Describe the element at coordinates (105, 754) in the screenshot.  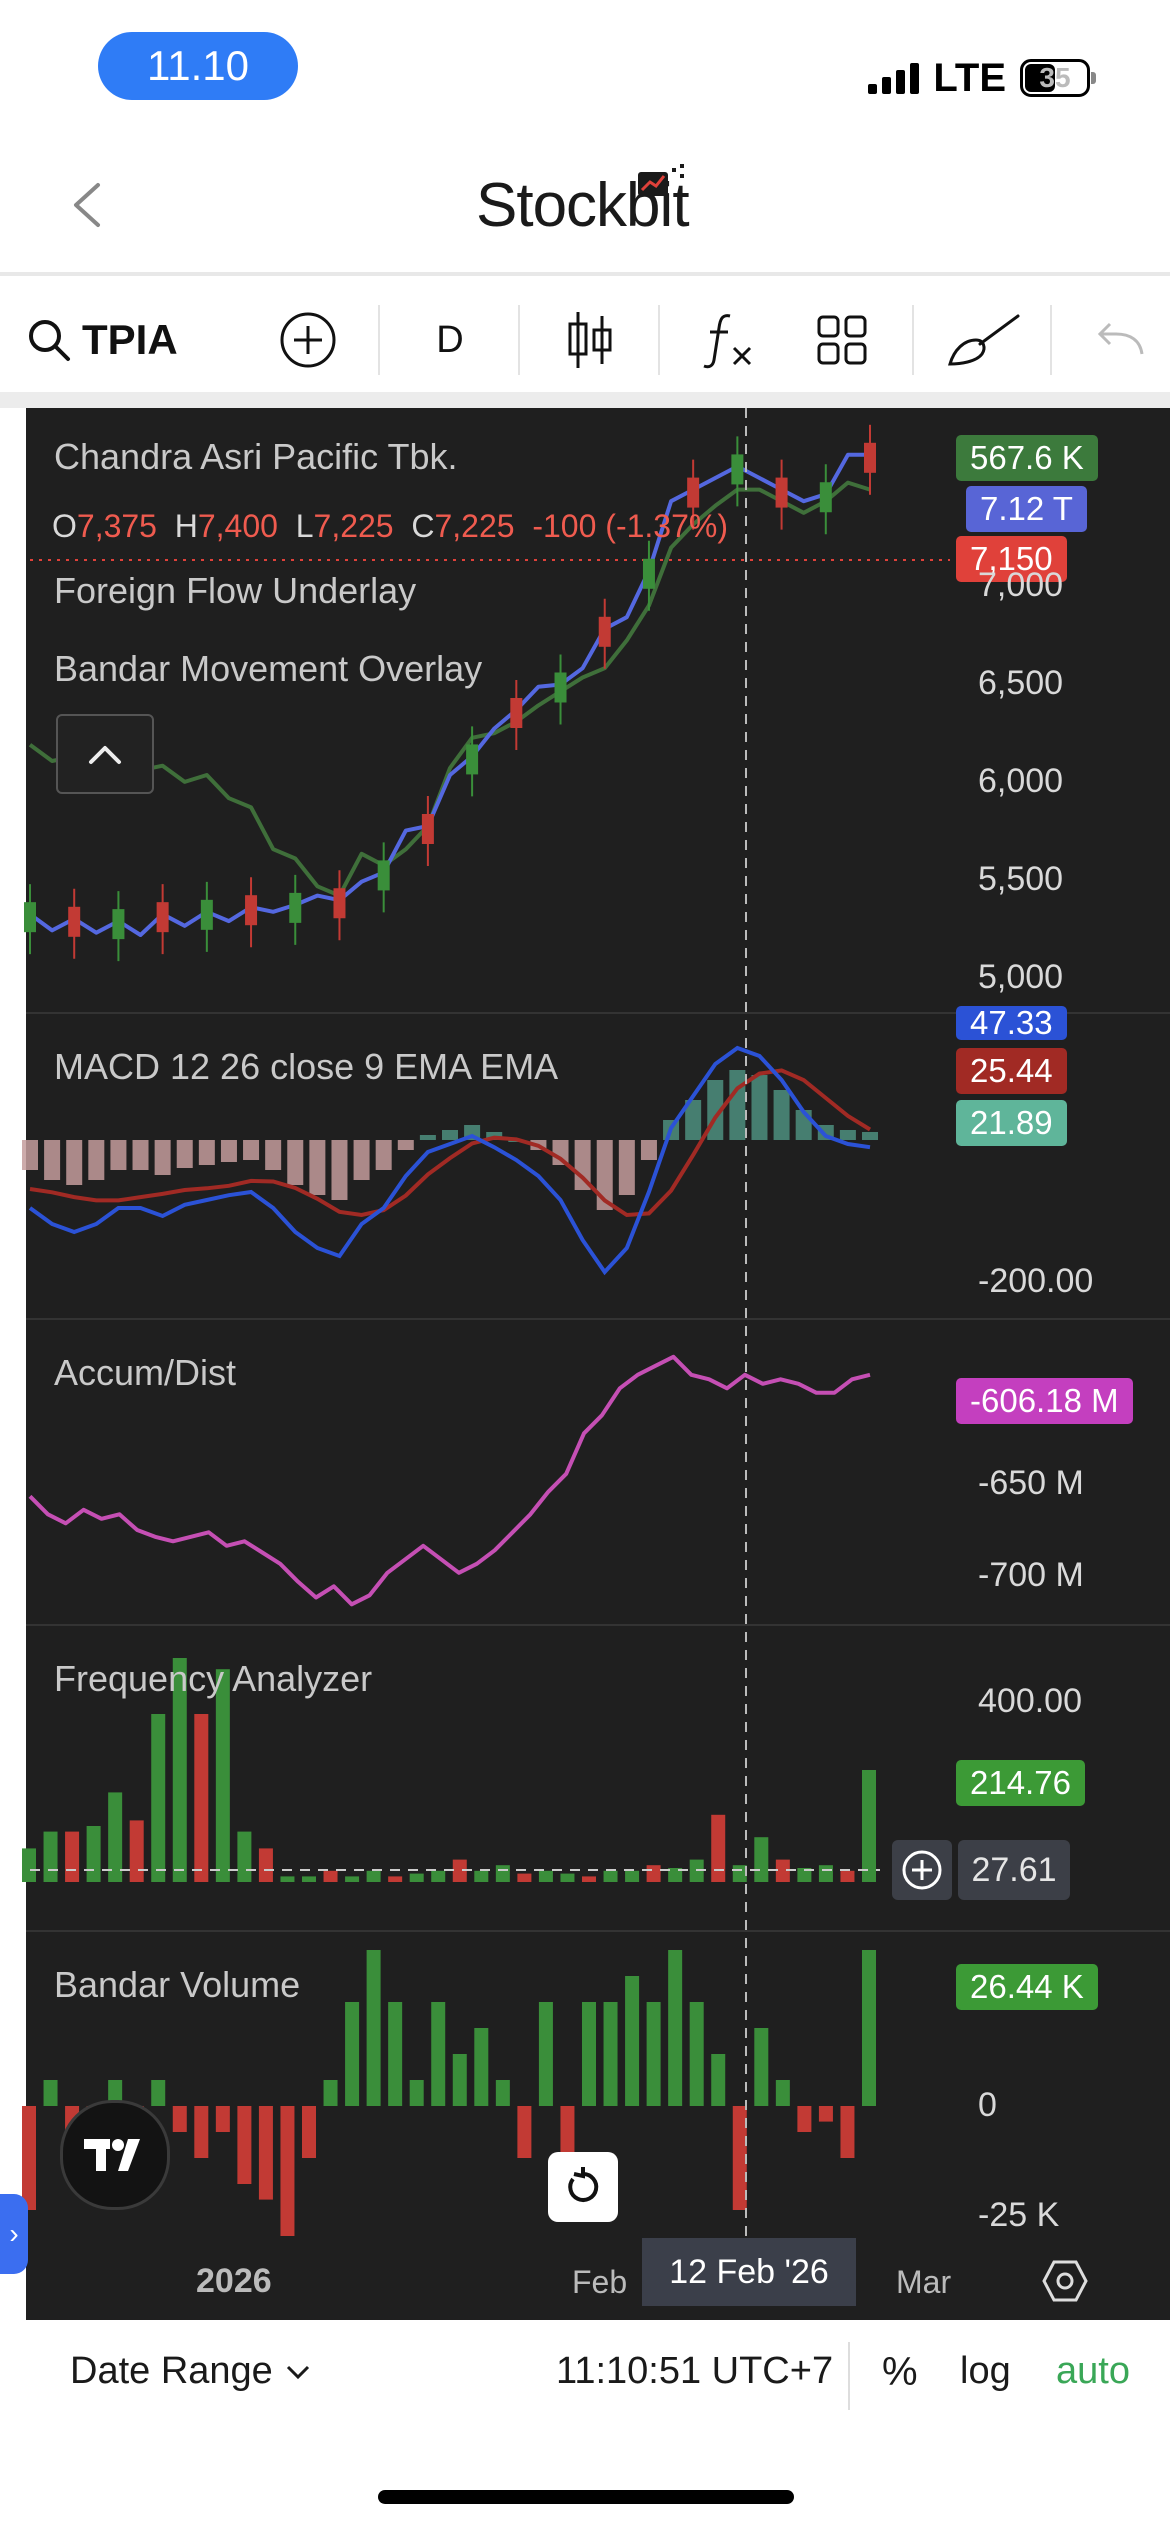
I see `collapse-legend-button` at that location.